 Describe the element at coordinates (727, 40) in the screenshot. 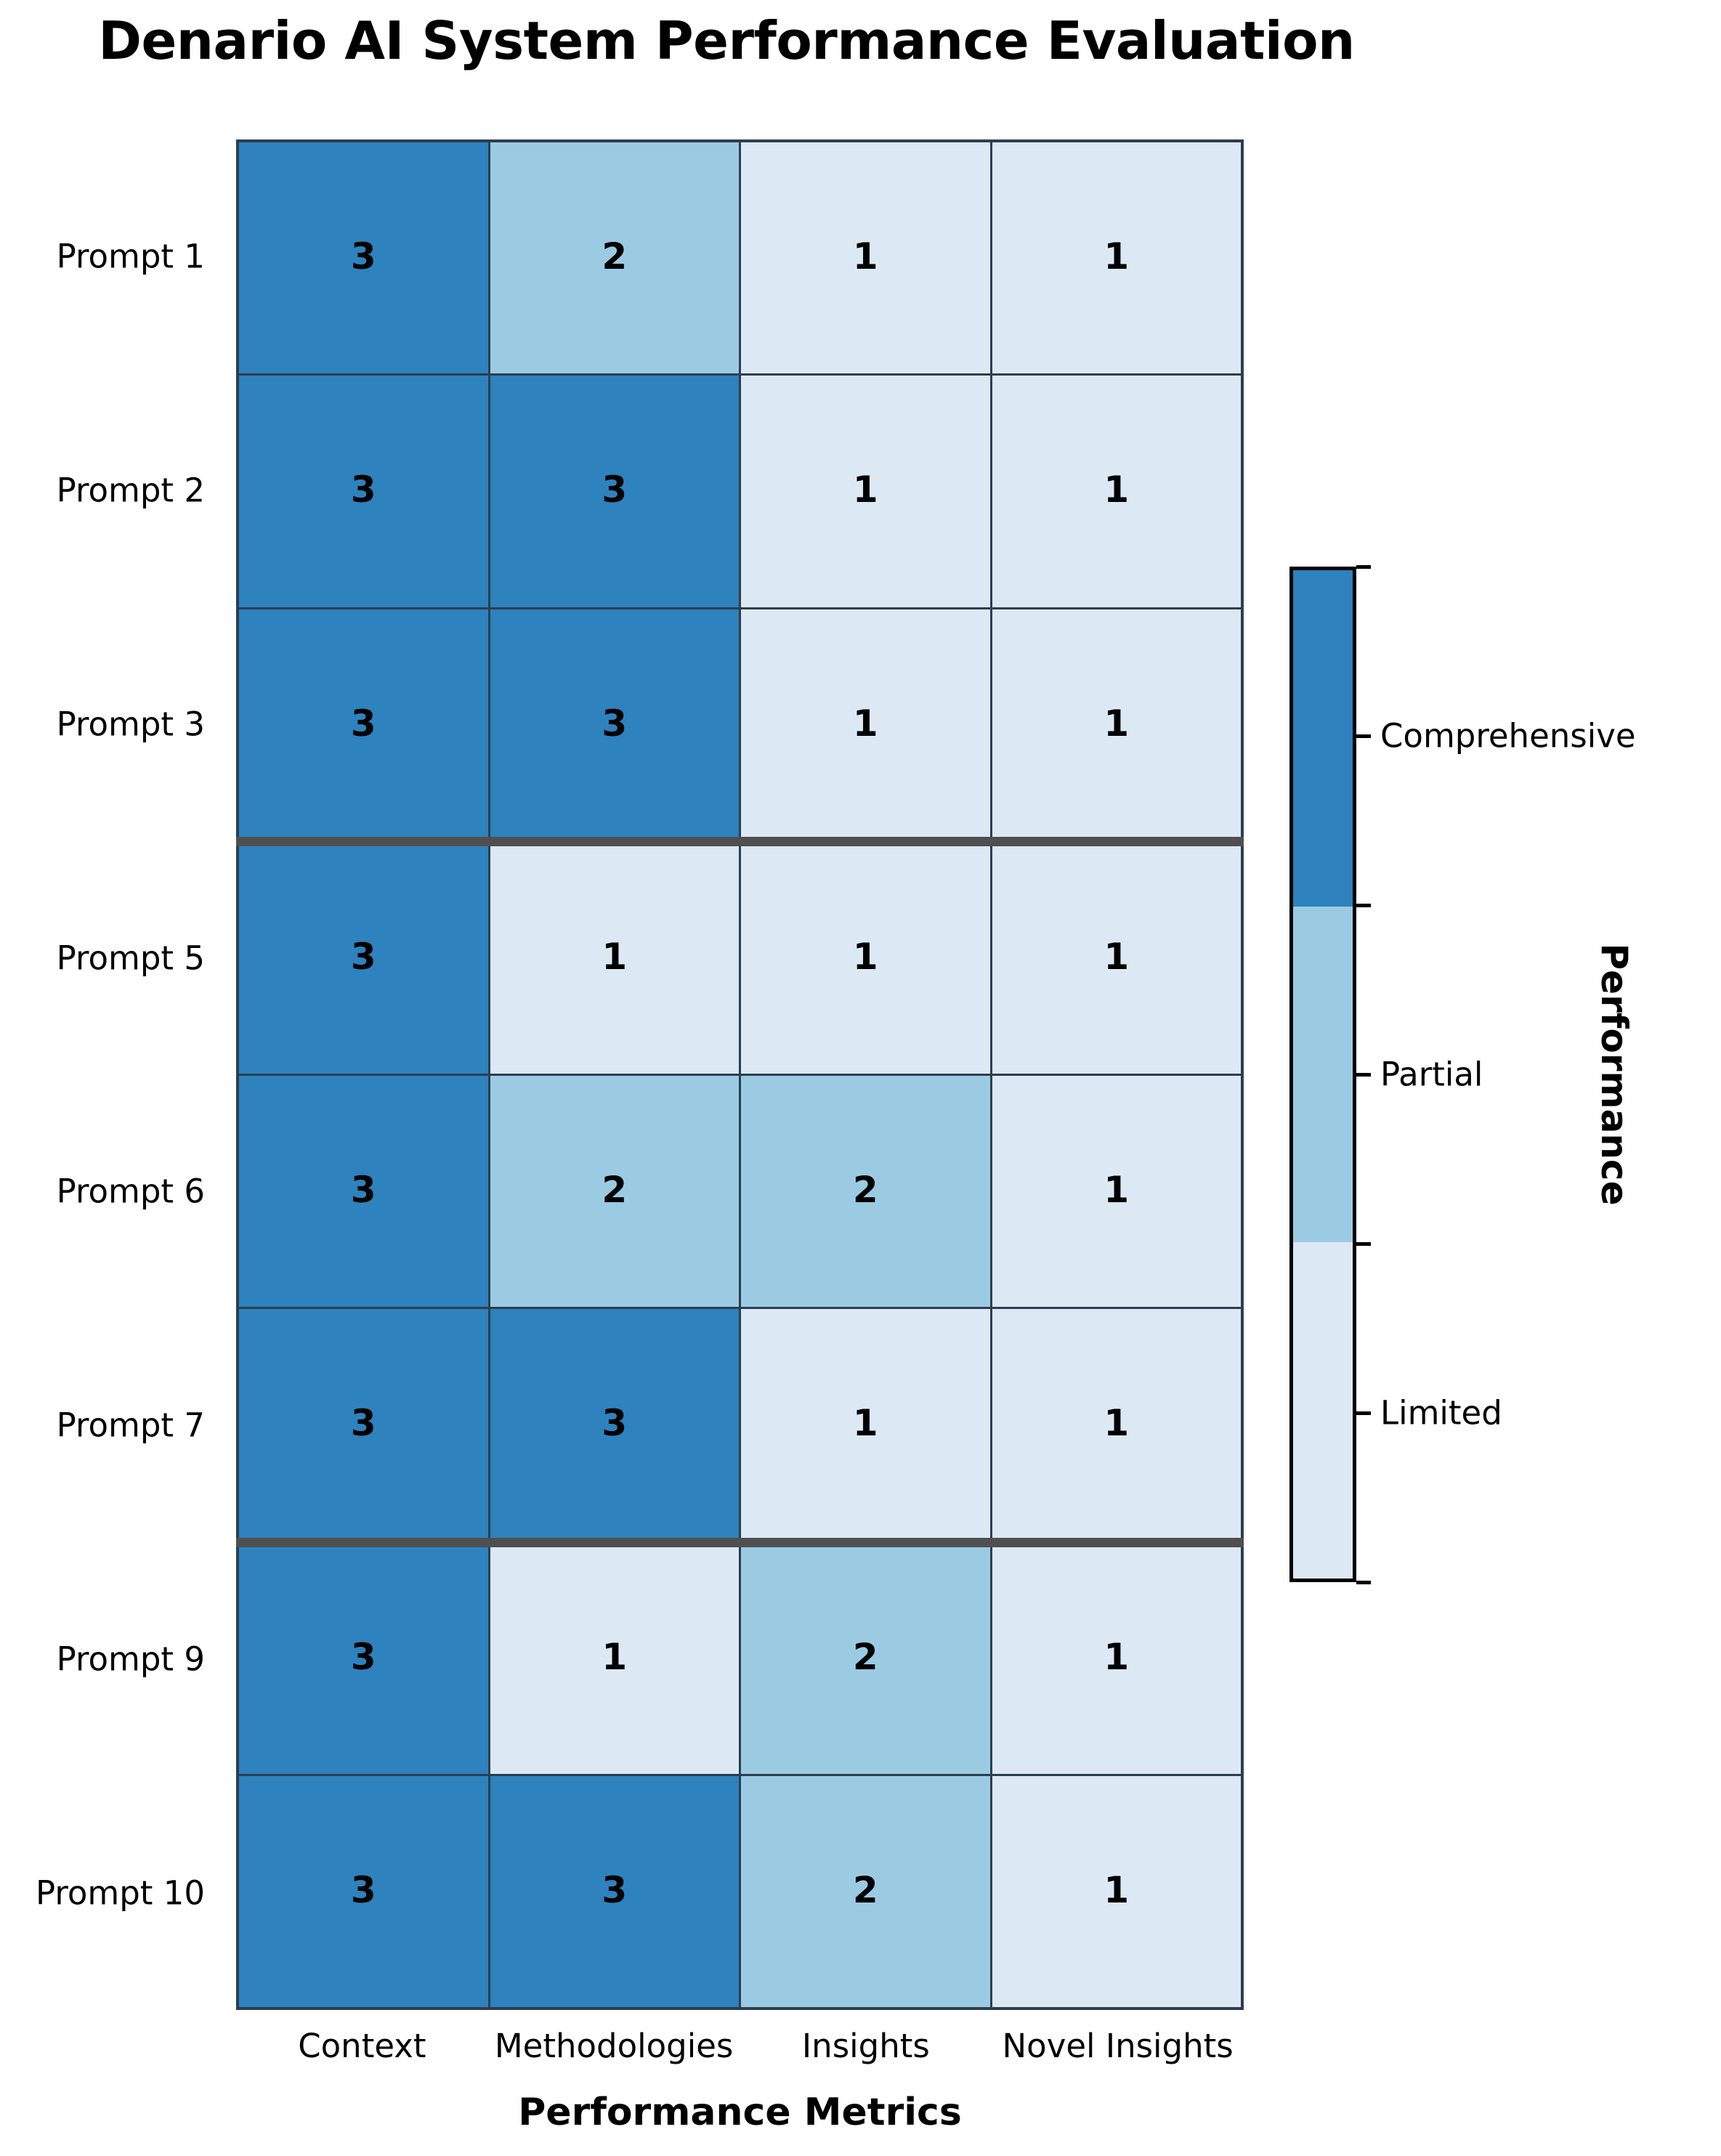

I see `page-title: Denario AI System Performance Evaluation` at that location.